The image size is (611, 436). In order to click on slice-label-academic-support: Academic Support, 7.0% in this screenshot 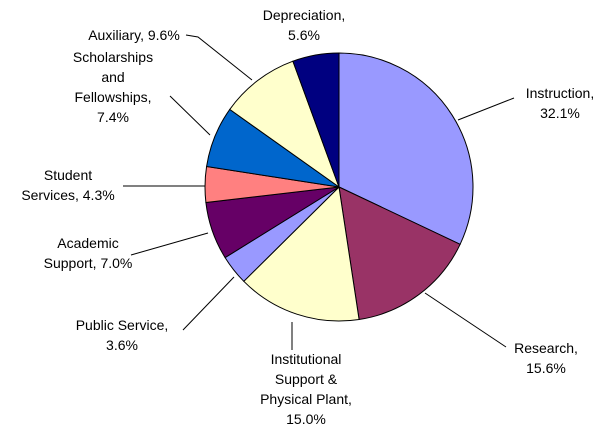, I will do `click(88, 253)`.